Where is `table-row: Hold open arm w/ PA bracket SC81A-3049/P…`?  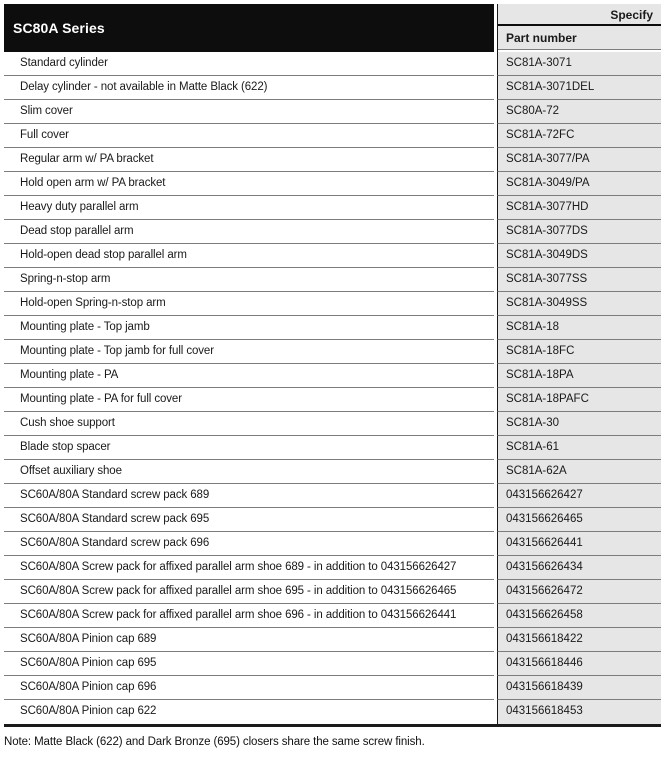
table-row: Hold open arm w/ PA bracket SC81A-3049/P… is located at coordinates (332, 184).